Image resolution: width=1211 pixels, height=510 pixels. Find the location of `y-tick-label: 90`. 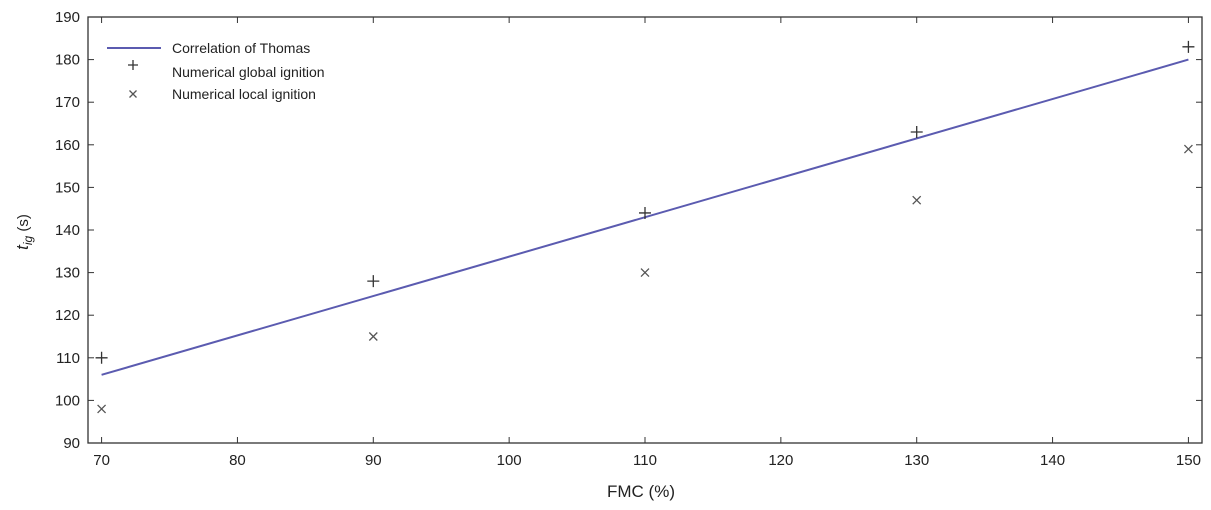

y-tick-label: 90 is located at coordinates (71, 443).